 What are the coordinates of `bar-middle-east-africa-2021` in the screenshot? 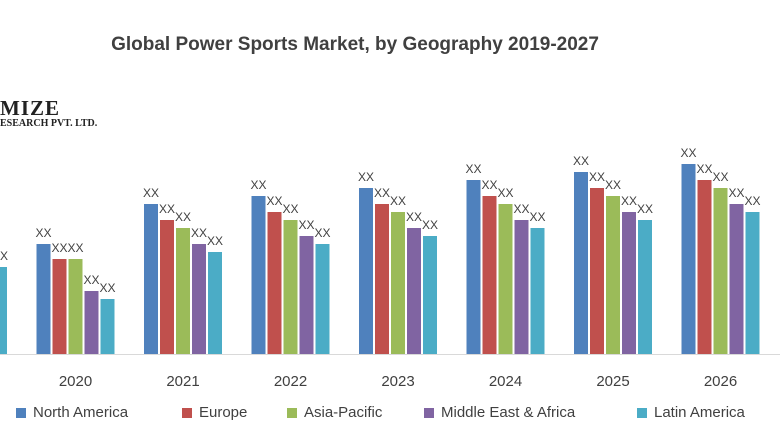 It's located at (199, 299).